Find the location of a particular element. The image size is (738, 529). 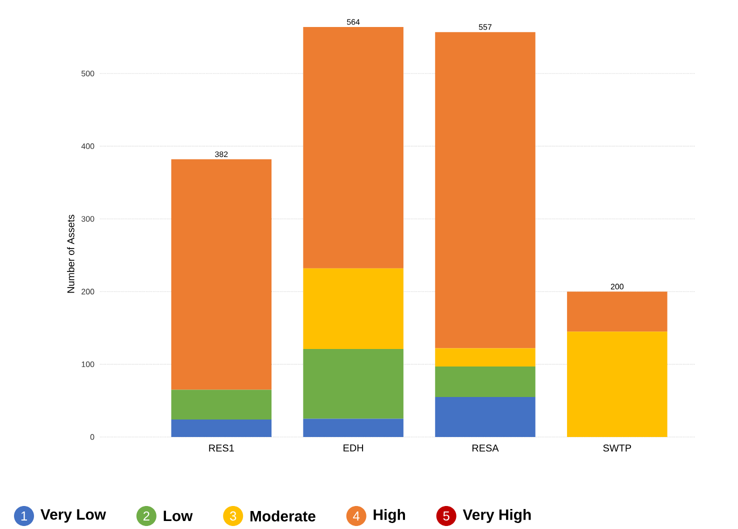

legend-label: Very Low is located at coordinates (73, 516).